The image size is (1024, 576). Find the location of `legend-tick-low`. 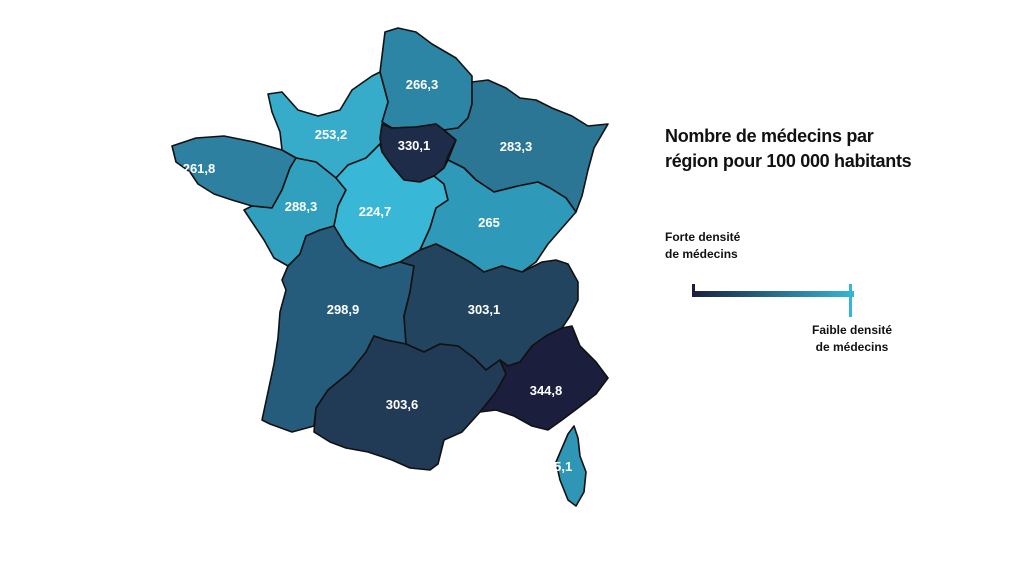

legend-tick-low is located at coordinates (850, 300).